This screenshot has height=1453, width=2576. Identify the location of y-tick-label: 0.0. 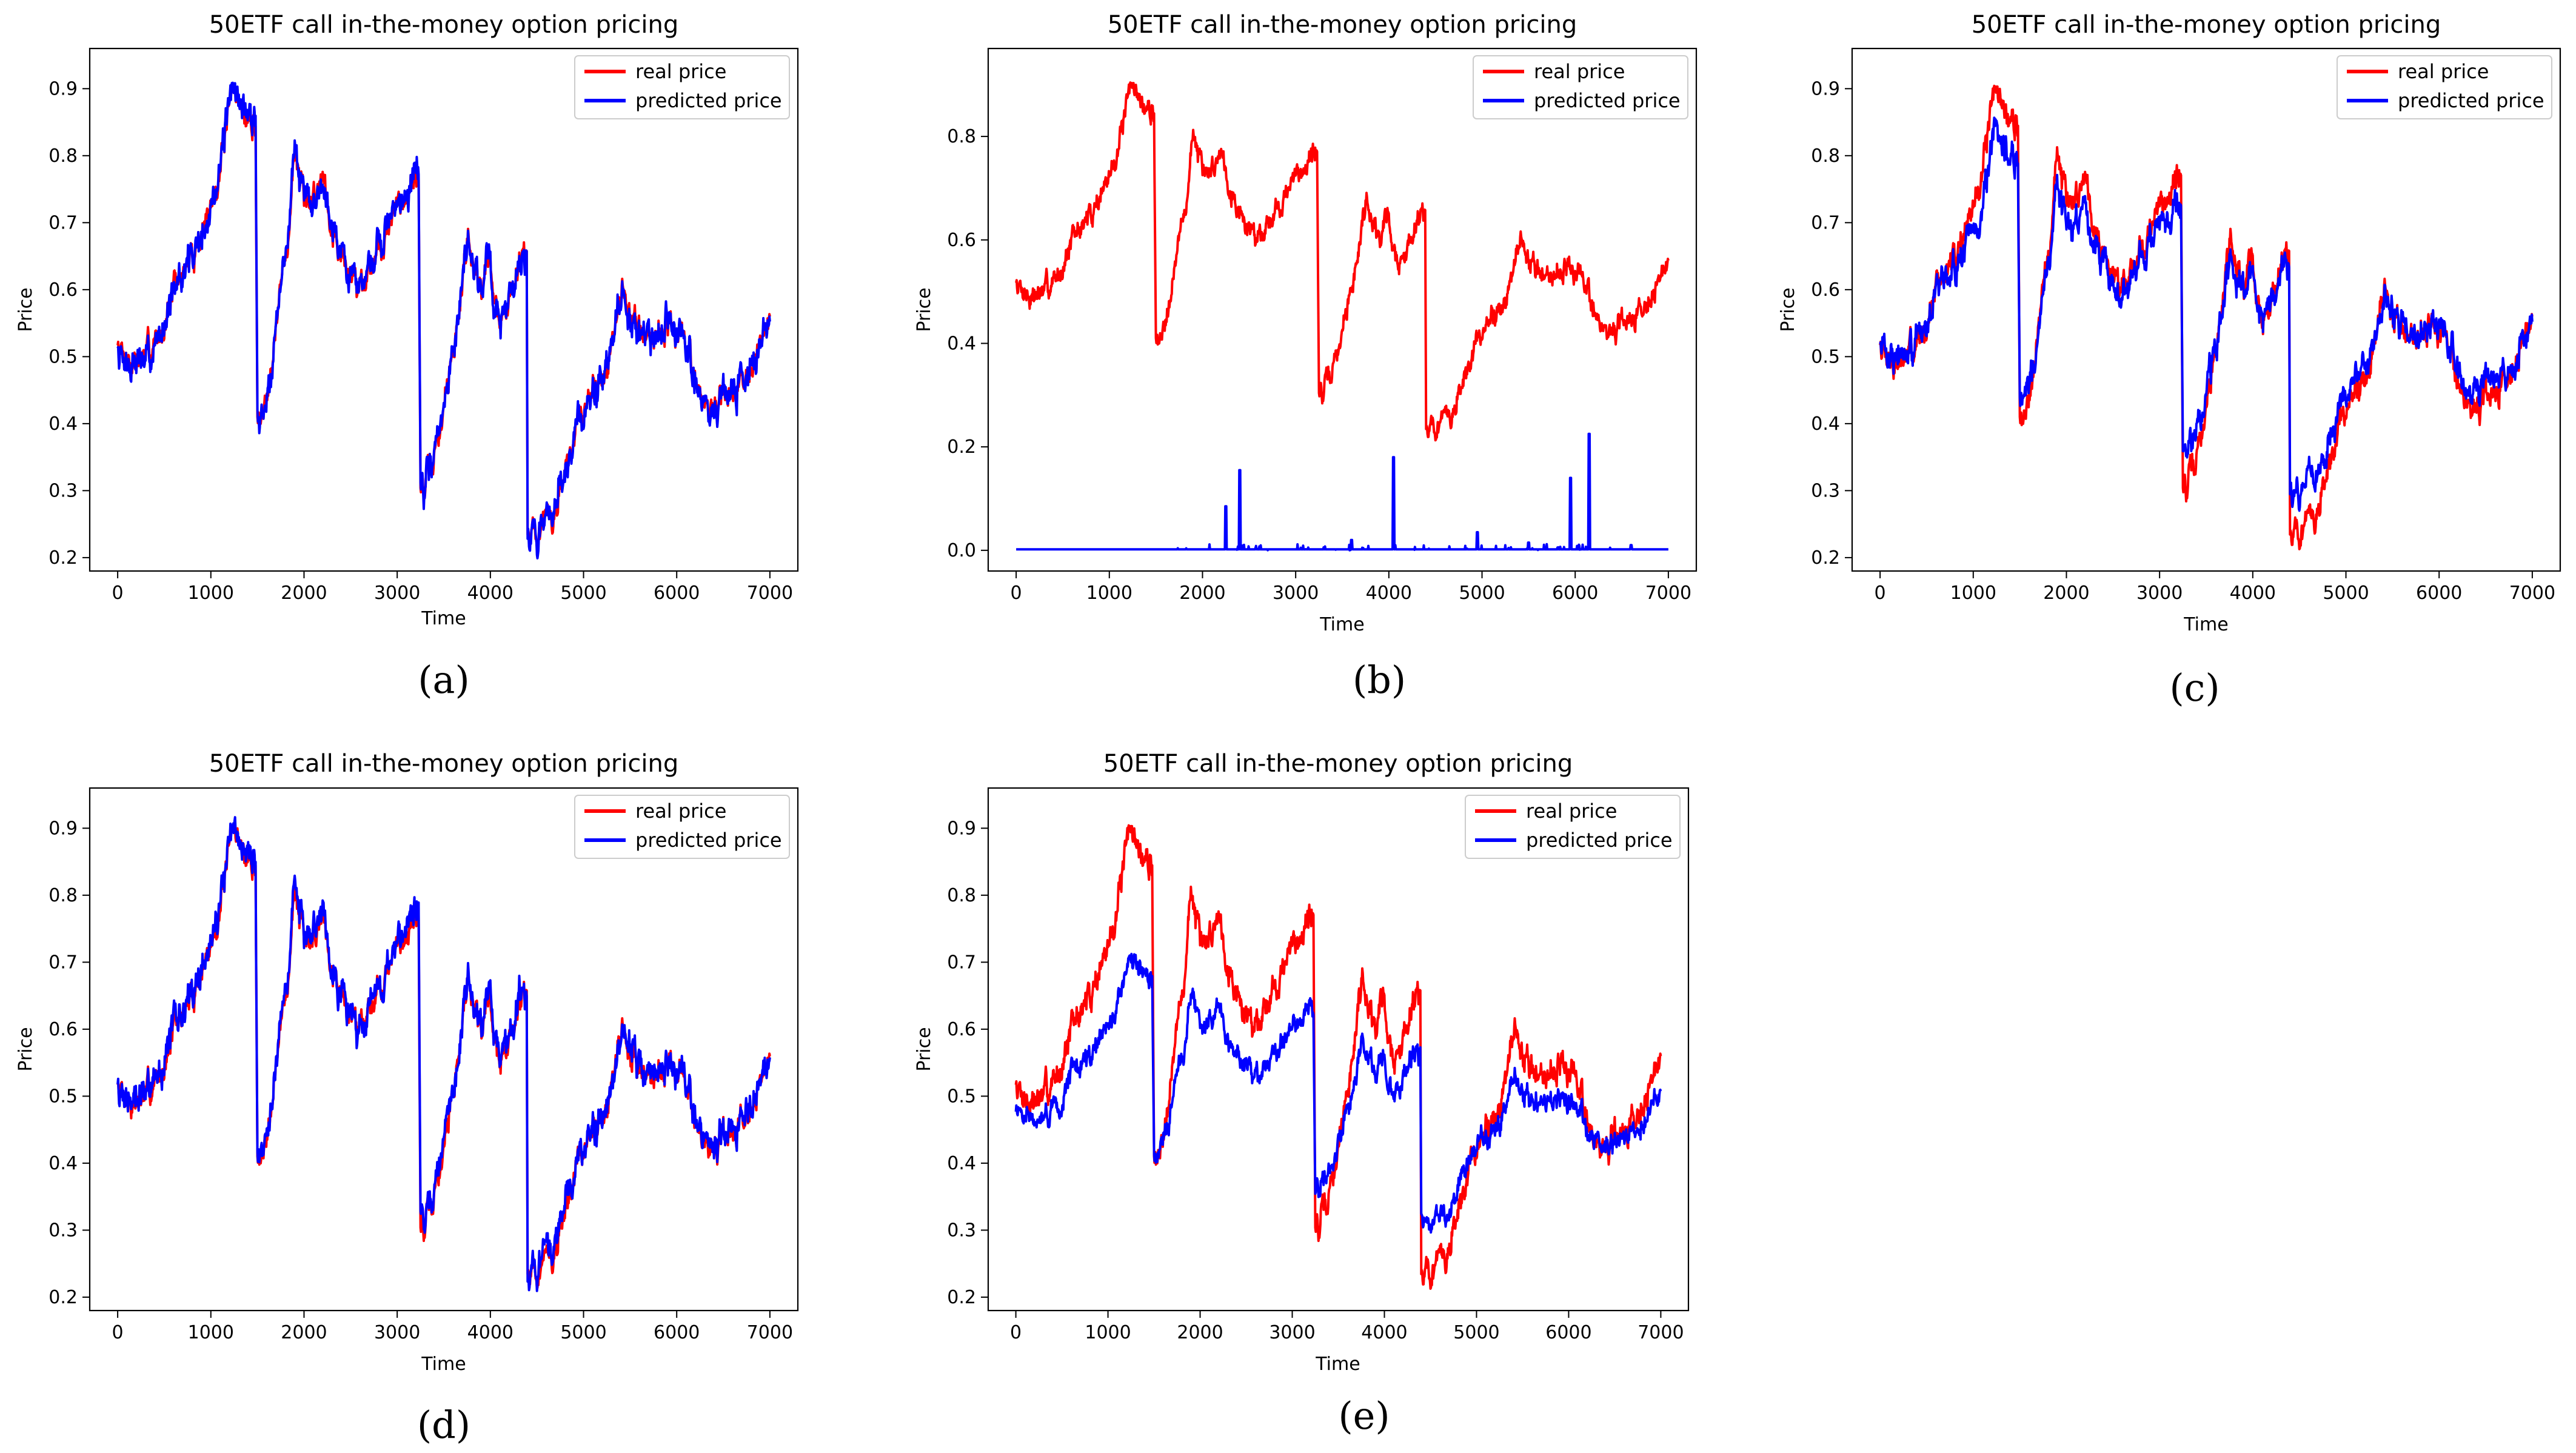
(961, 550).